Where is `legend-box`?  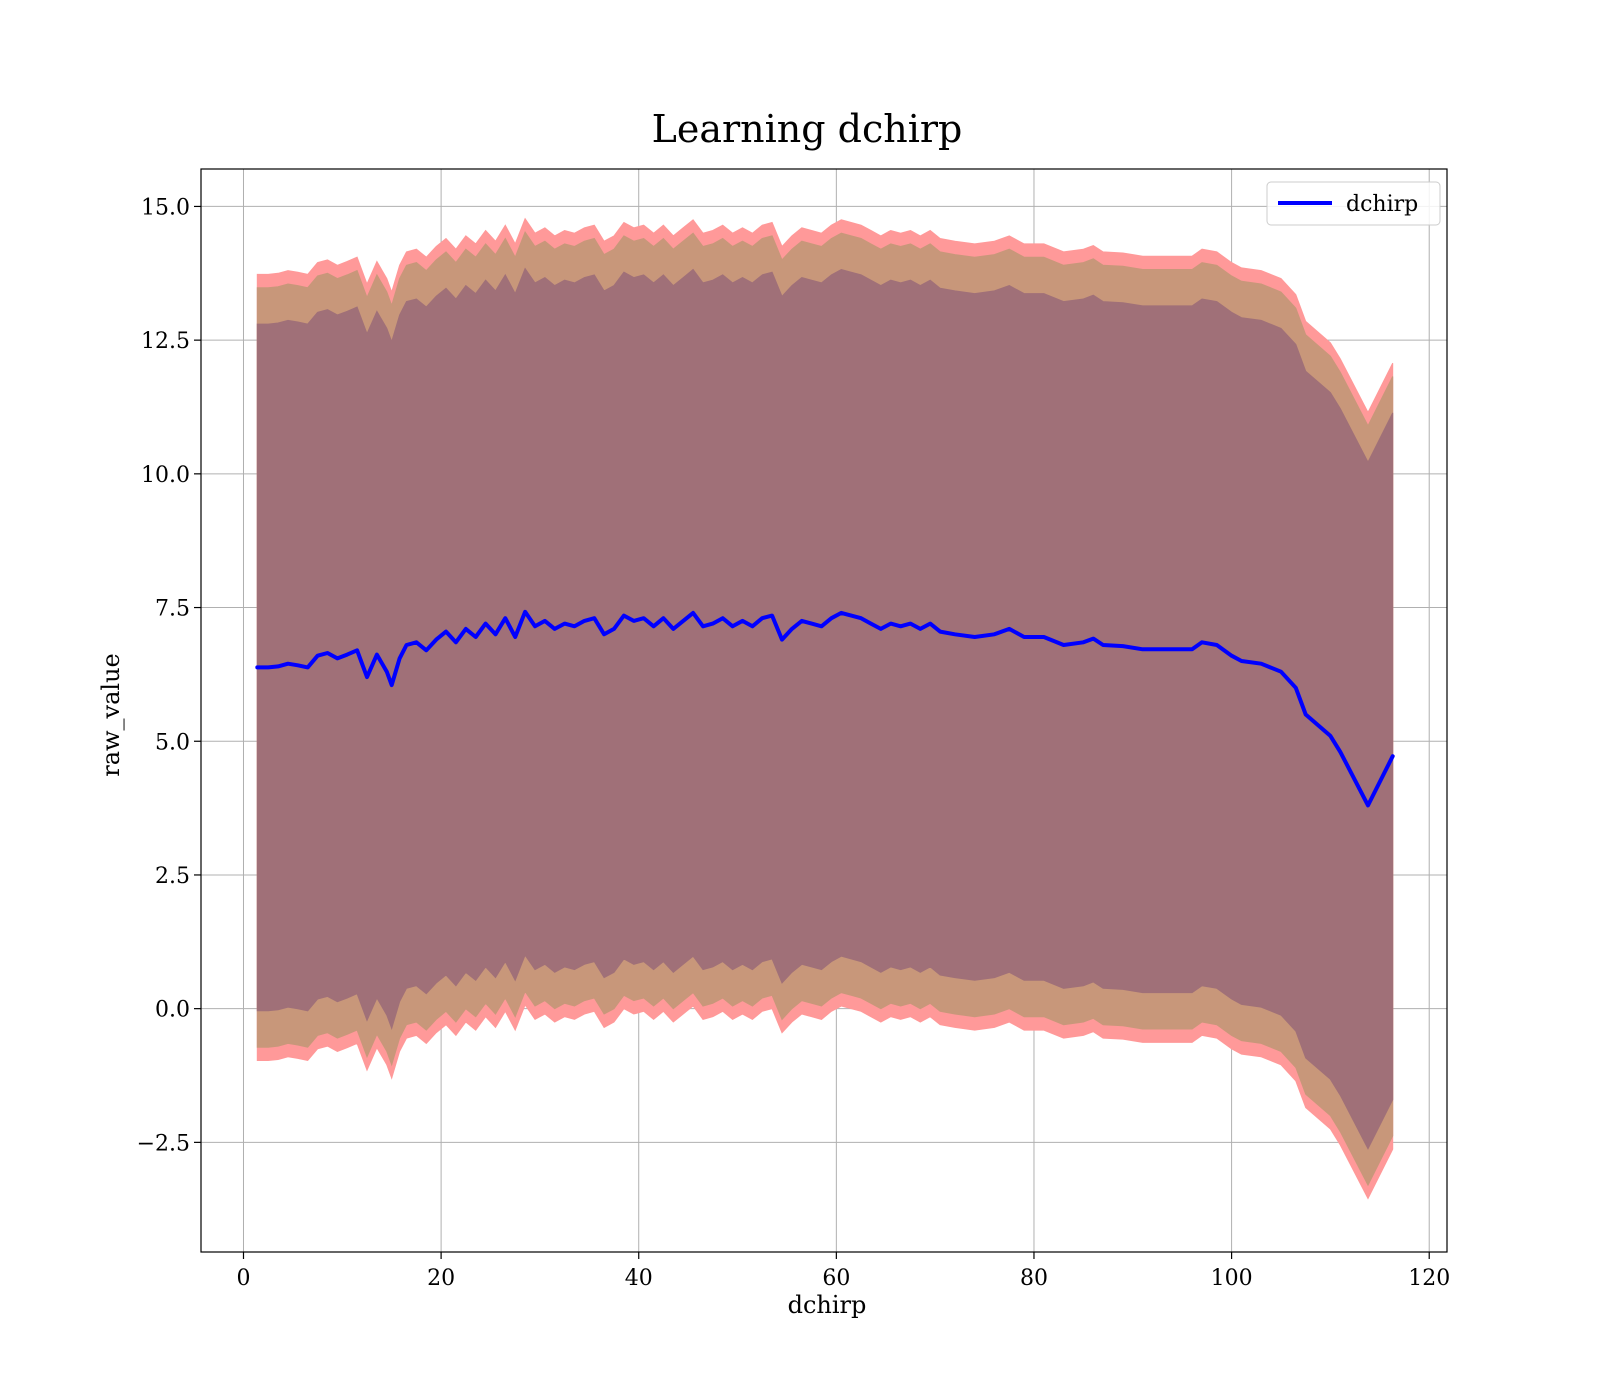
legend-box is located at coordinates (1353, 203).